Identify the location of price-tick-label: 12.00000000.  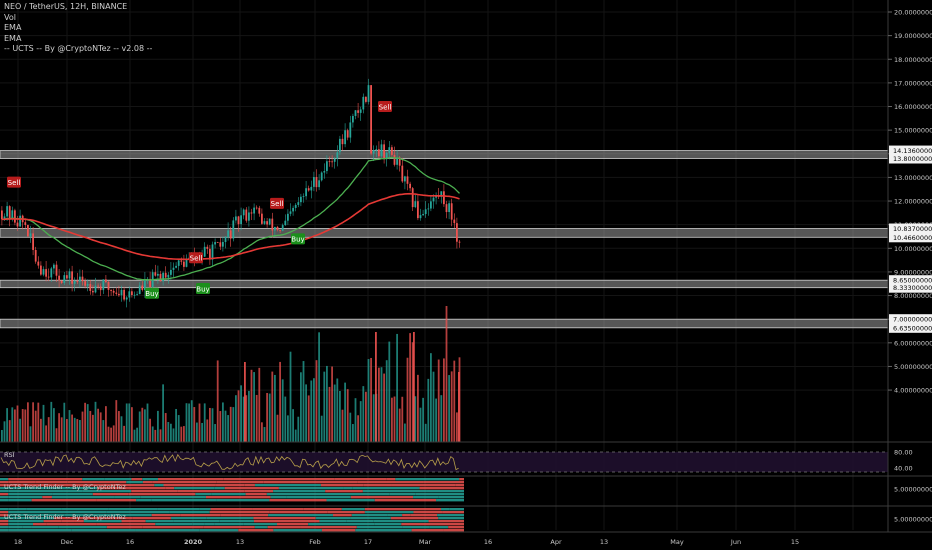
(913, 202).